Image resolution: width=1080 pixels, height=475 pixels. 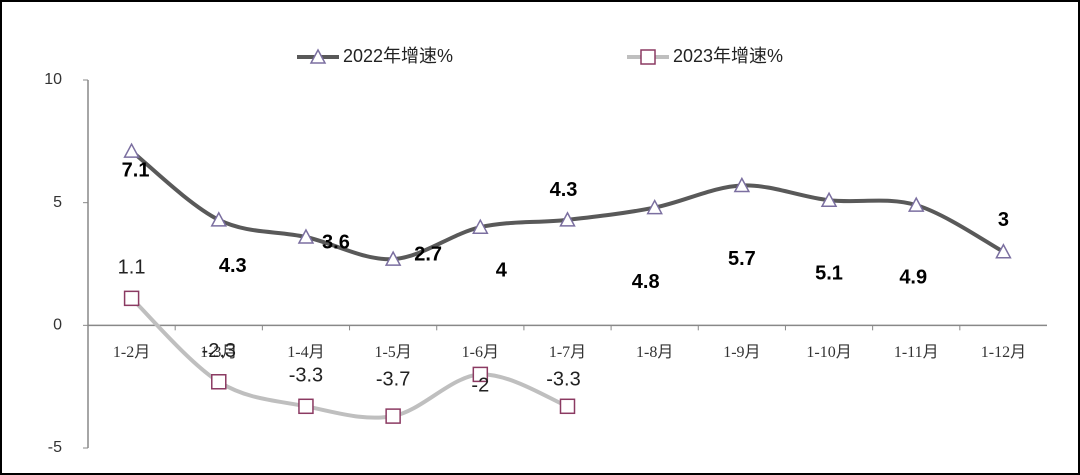 What do you see at coordinates (132, 268) in the screenshot?
I see `data-label: 1.1` at bounding box center [132, 268].